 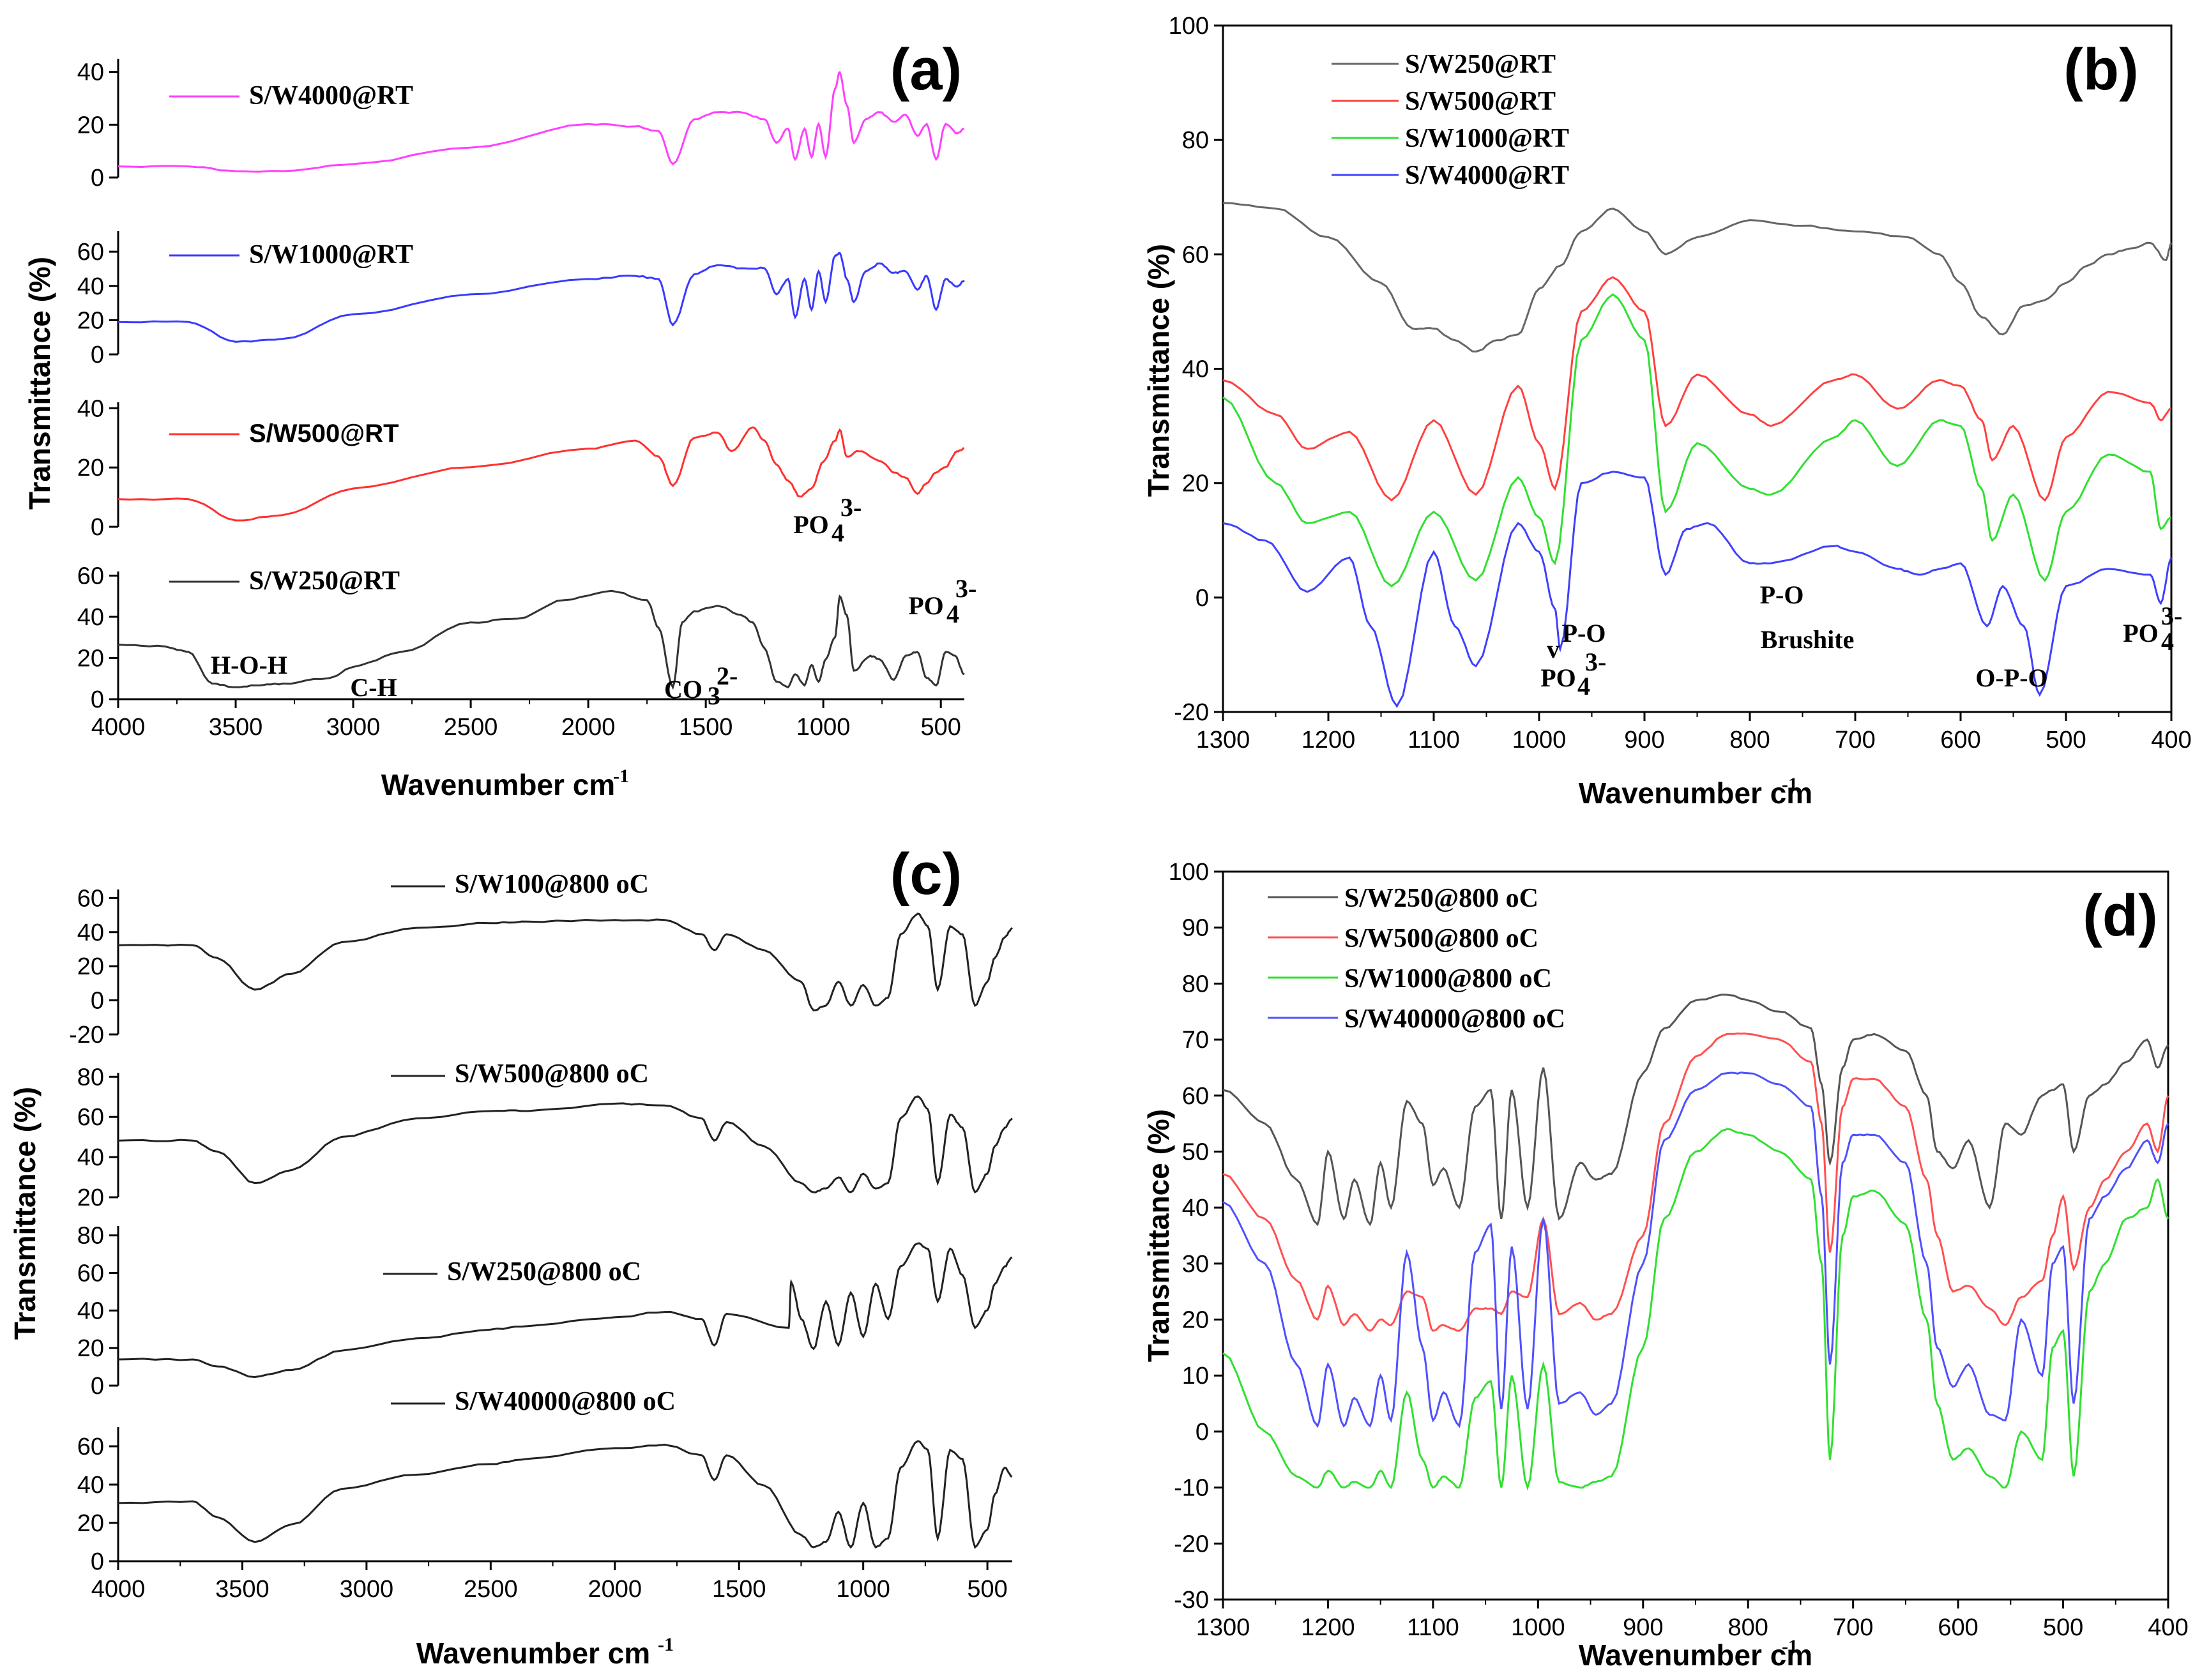 I want to click on series-line-S/W1000@RT, so click(x=1697, y=440).